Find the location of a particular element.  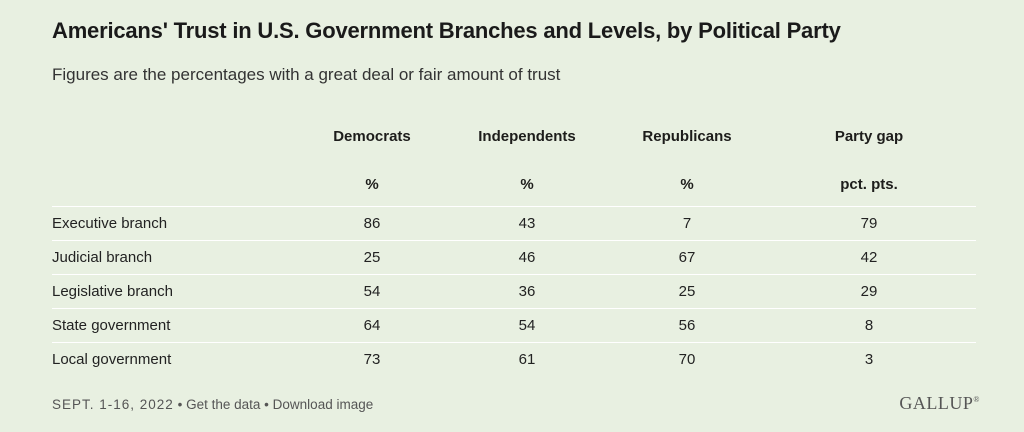

column-unit-party-gap: pct. pts. is located at coordinates (869, 184).